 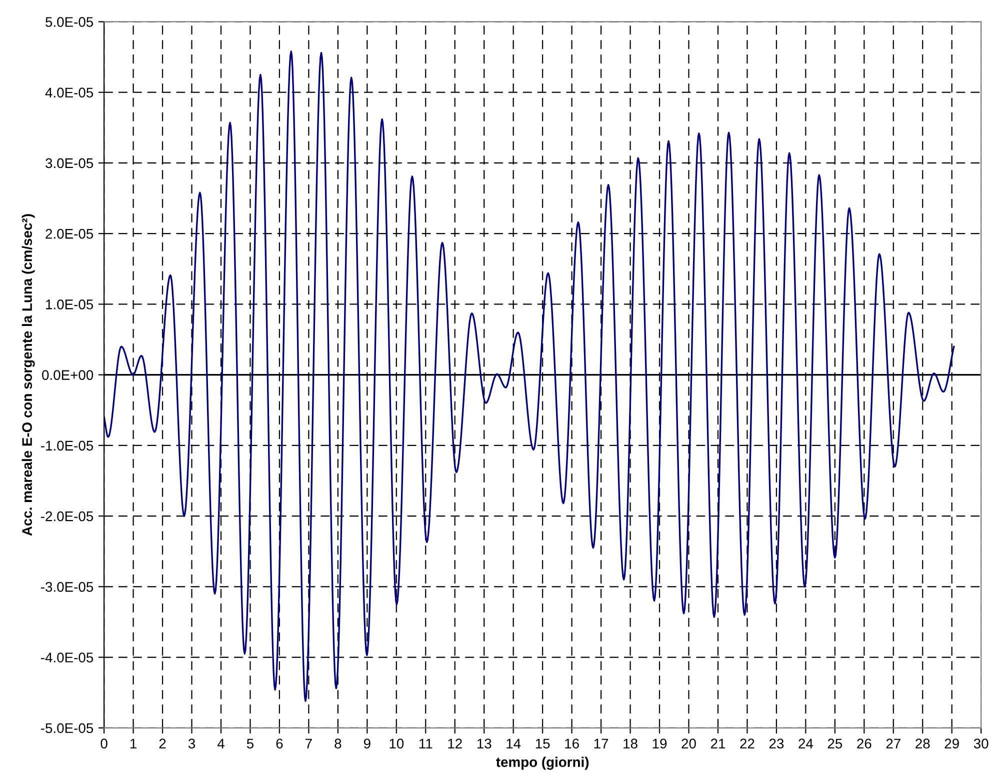 I want to click on x-tick-label: 22, so click(x=747, y=743).